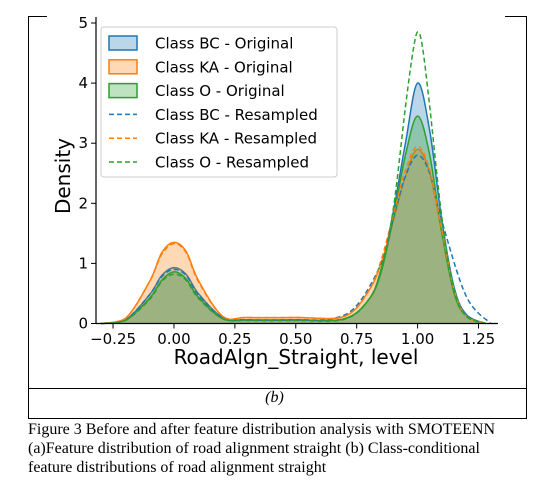  I want to click on frame-left-border, so click(28, 217).